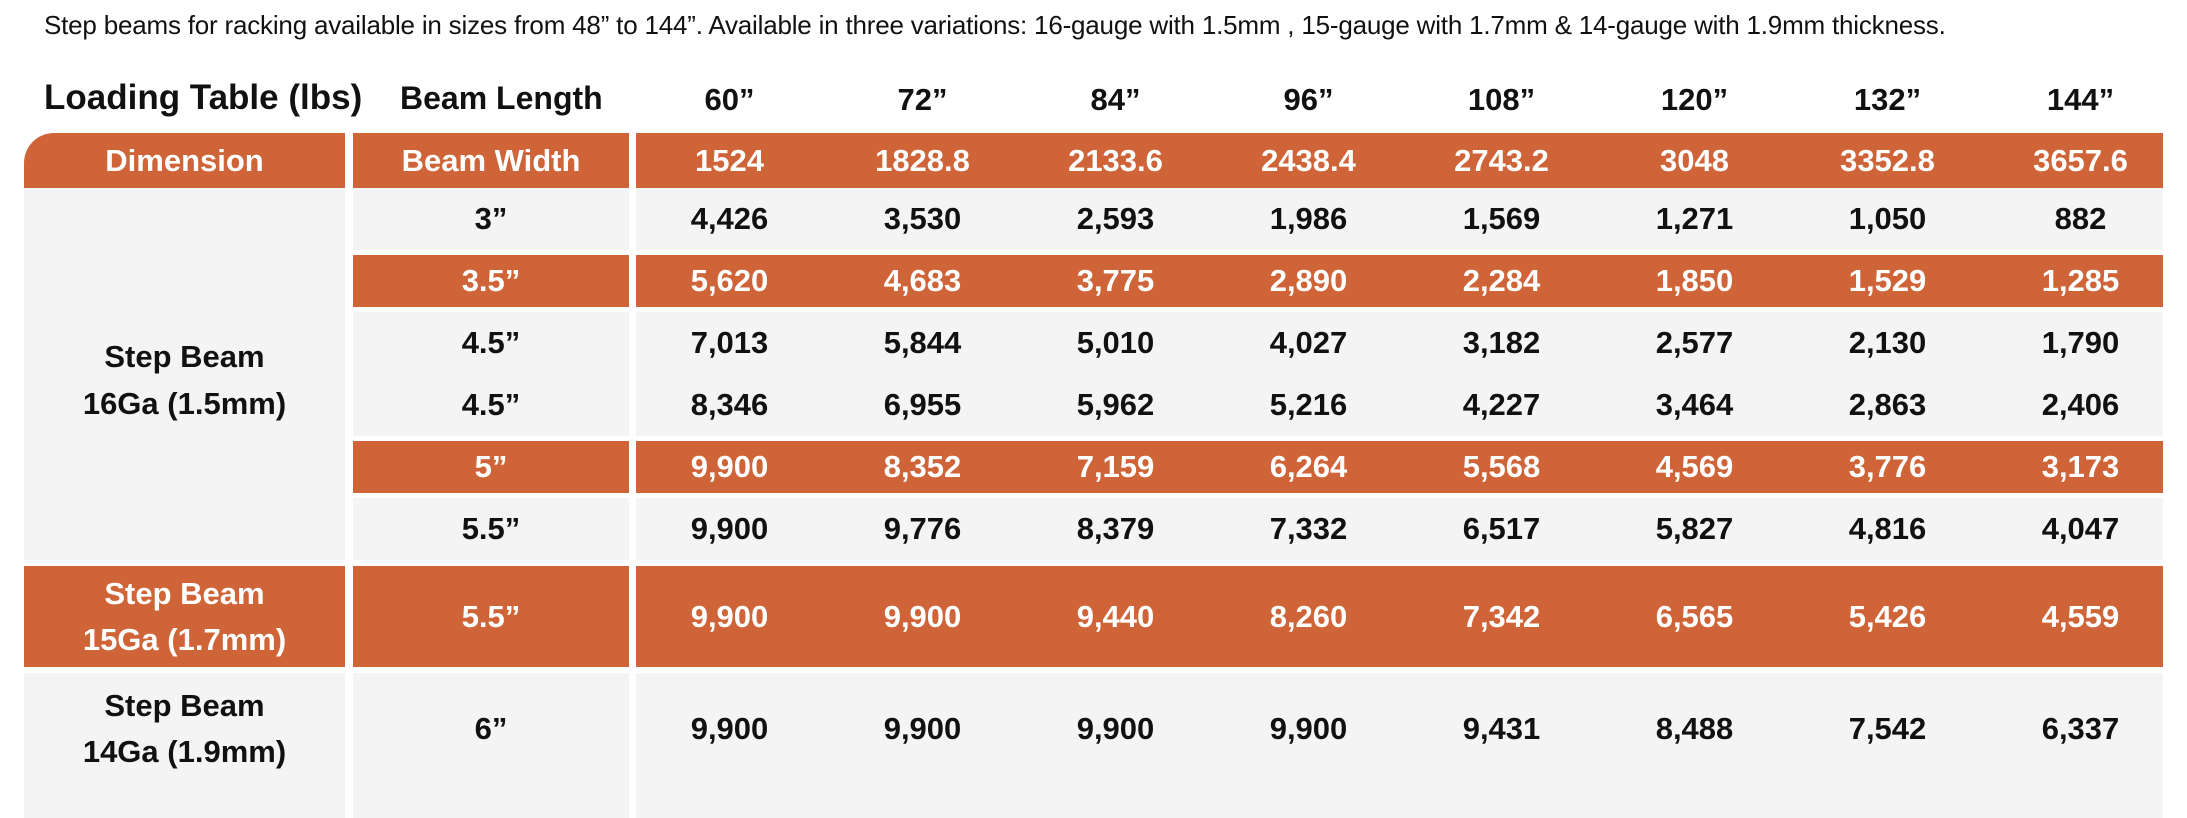 The height and width of the screenshot is (818, 2187). What do you see at coordinates (1115, 99) in the screenshot?
I see `length-header: 84”` at bounding box center [1115, 99].